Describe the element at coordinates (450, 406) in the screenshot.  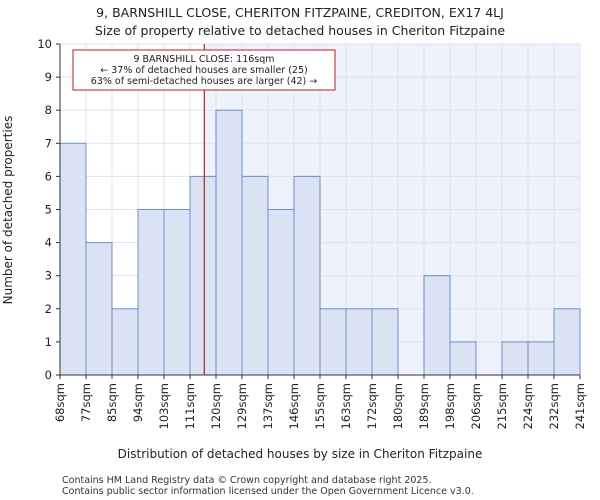
I see `x-tick-label: 198sqm` at that location.